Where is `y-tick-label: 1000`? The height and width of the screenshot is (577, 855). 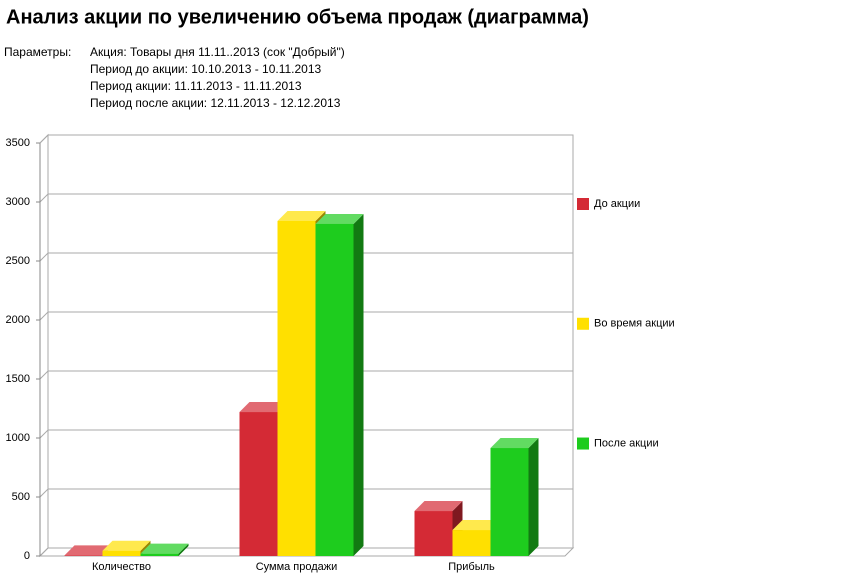 y-tick-label: 1000 is located at coordinates (18, 438).